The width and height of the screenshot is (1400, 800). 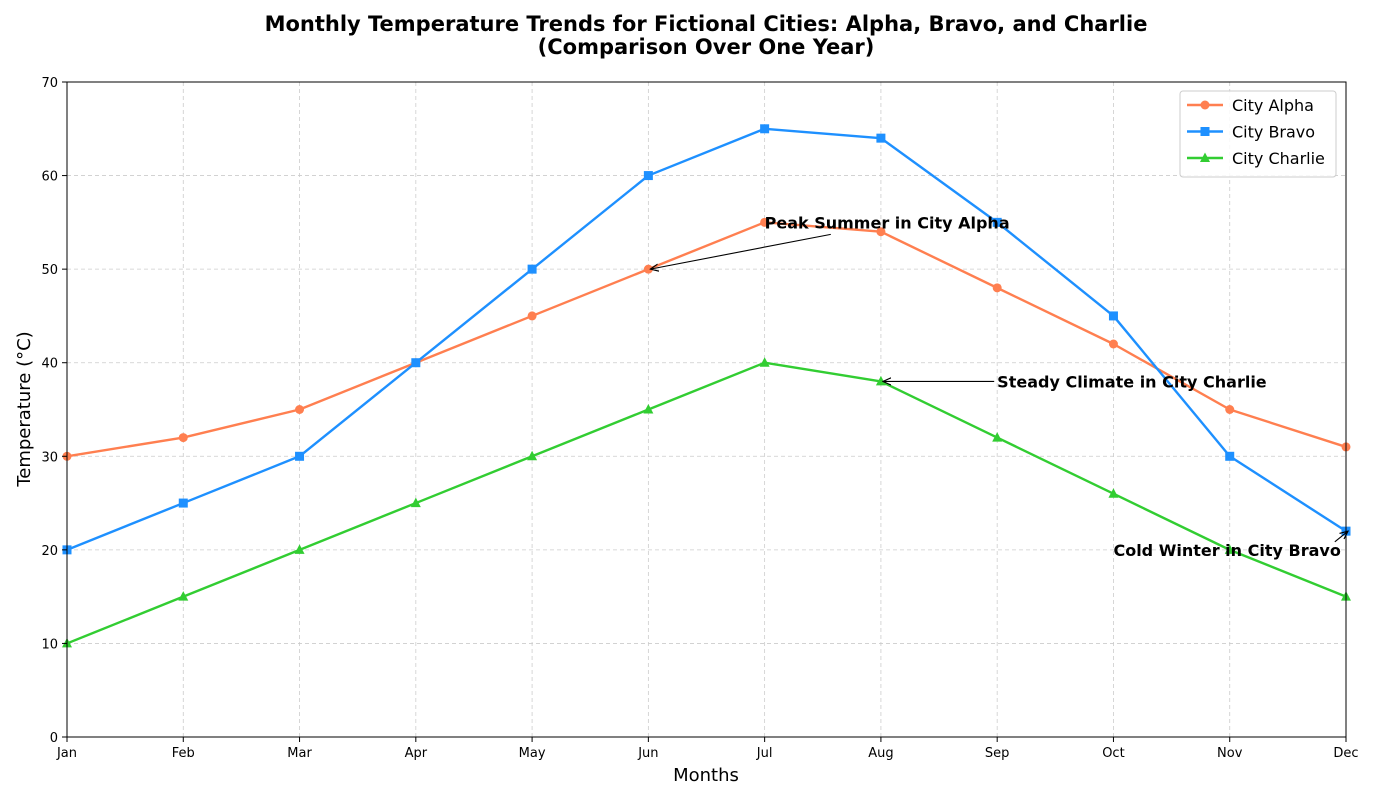 What do you see at coordinates (49, 551) in the screenshot?
I see `y-tick-label: 20` at bounding box center [49, 551].